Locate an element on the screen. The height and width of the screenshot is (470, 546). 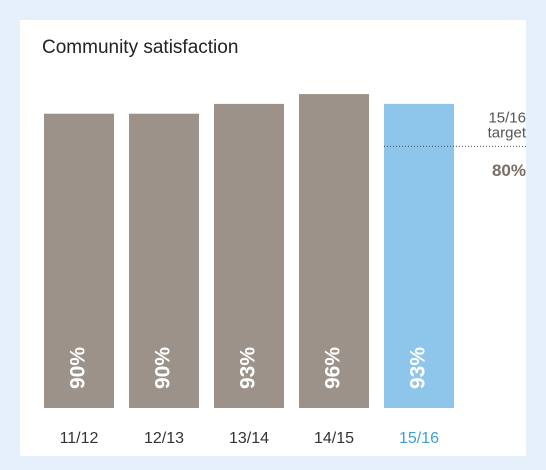
x-tick-label: 14/15 is located at coordinates (334, 438).